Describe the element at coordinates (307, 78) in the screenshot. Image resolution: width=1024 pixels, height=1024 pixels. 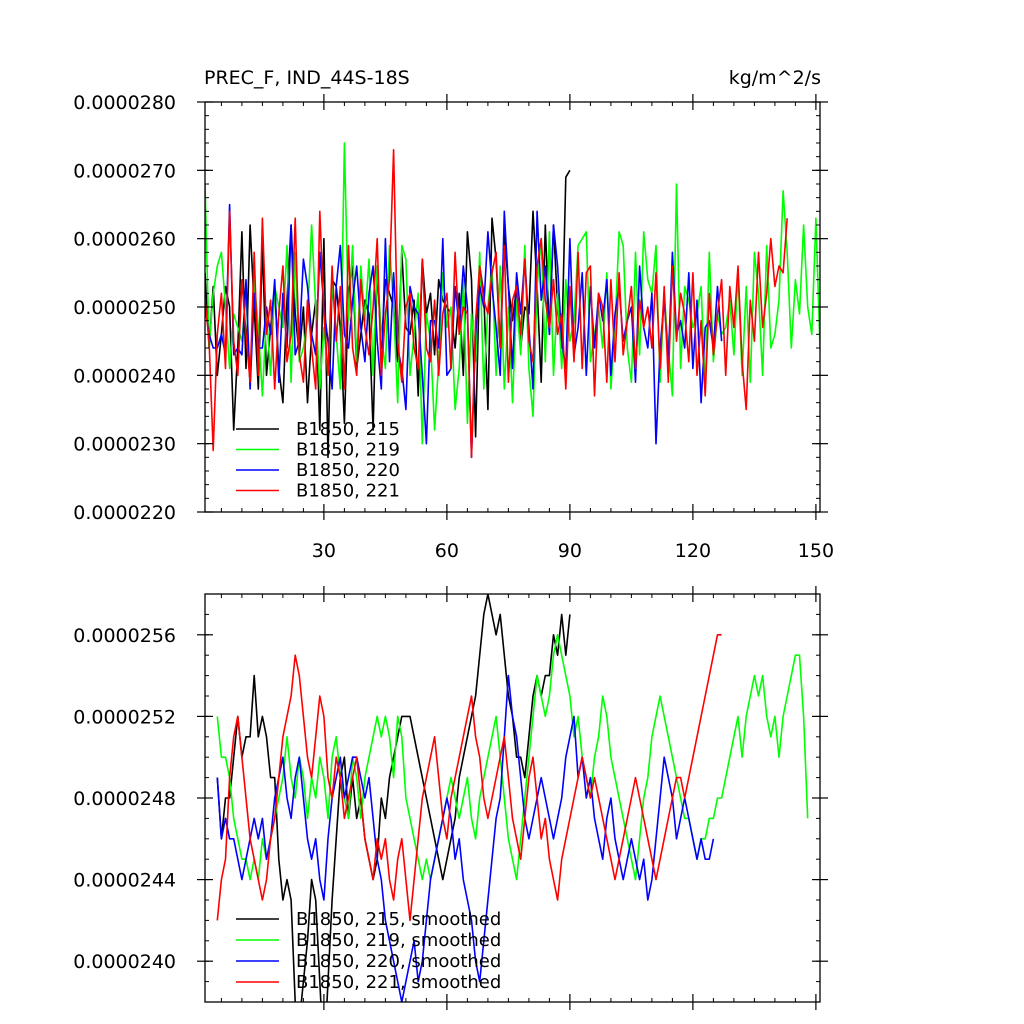
I see `chart-title: PREC_F, IND_44S-18S` at that location.